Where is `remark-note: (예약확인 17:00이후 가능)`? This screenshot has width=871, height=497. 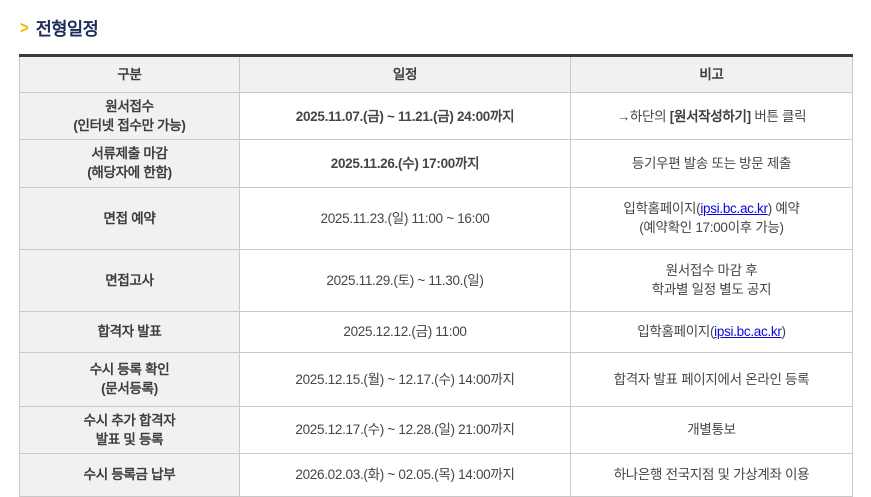 remark-note: (예약확인 17:00이후 가능) is located at coordinates (711, 228).